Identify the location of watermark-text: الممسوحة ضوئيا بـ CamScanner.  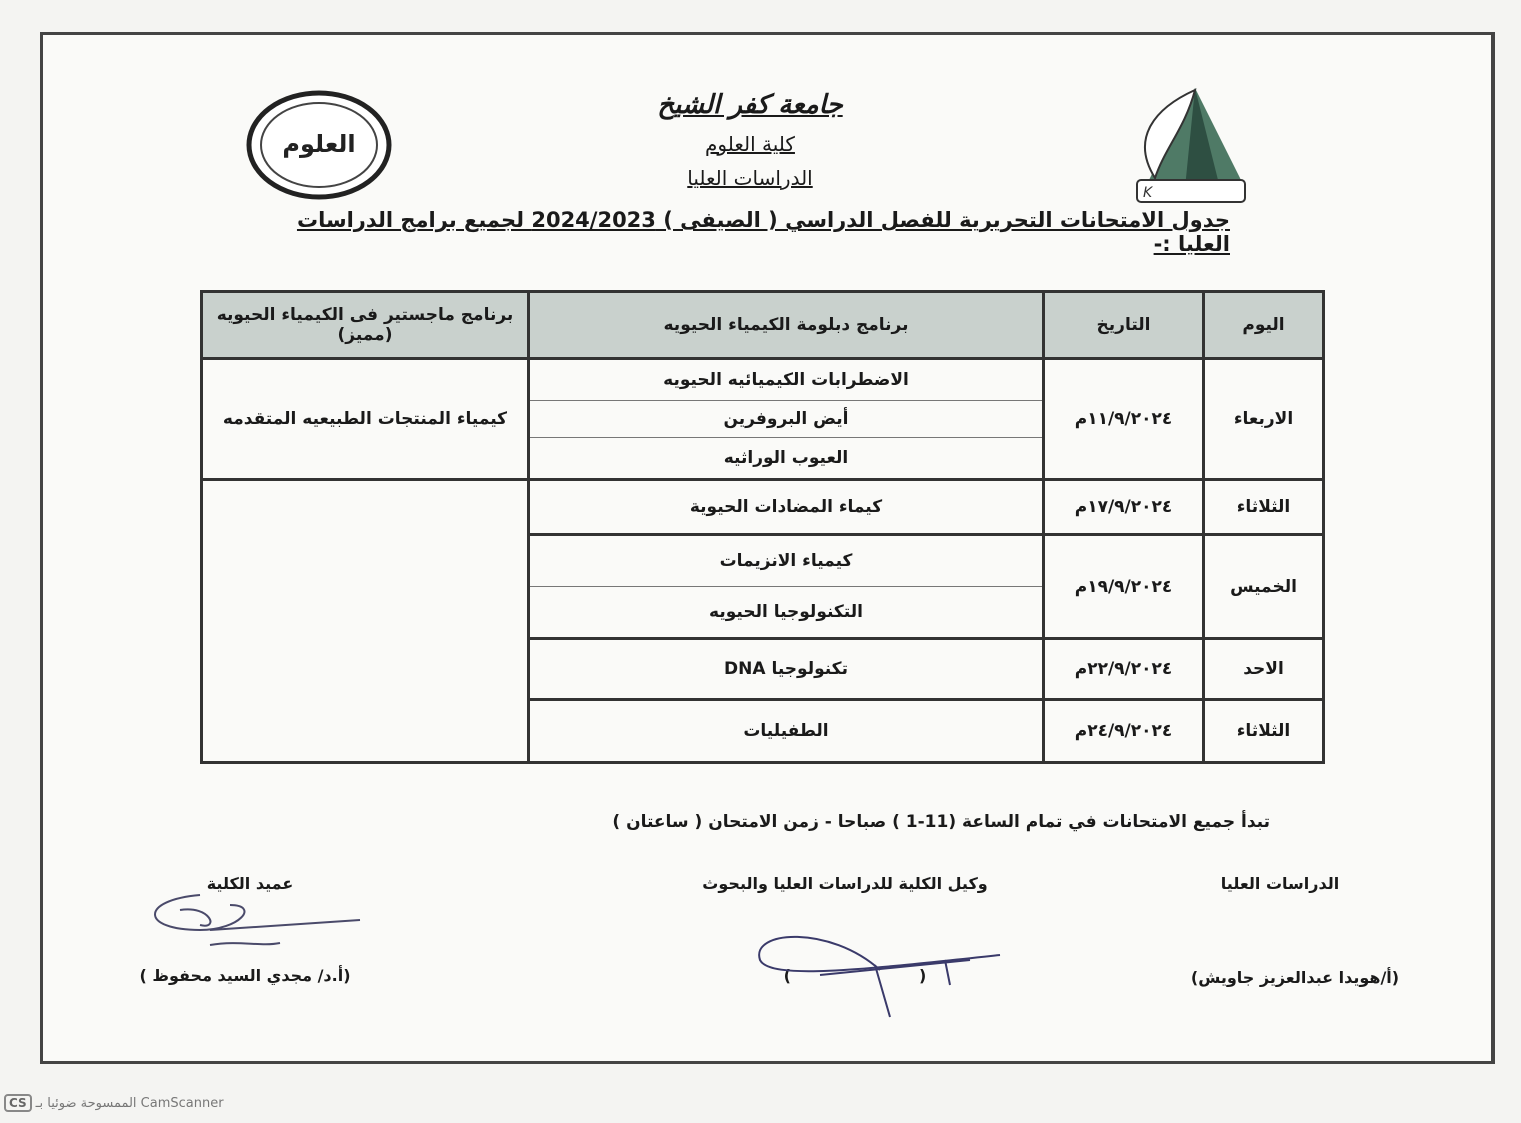
(129, 1103).